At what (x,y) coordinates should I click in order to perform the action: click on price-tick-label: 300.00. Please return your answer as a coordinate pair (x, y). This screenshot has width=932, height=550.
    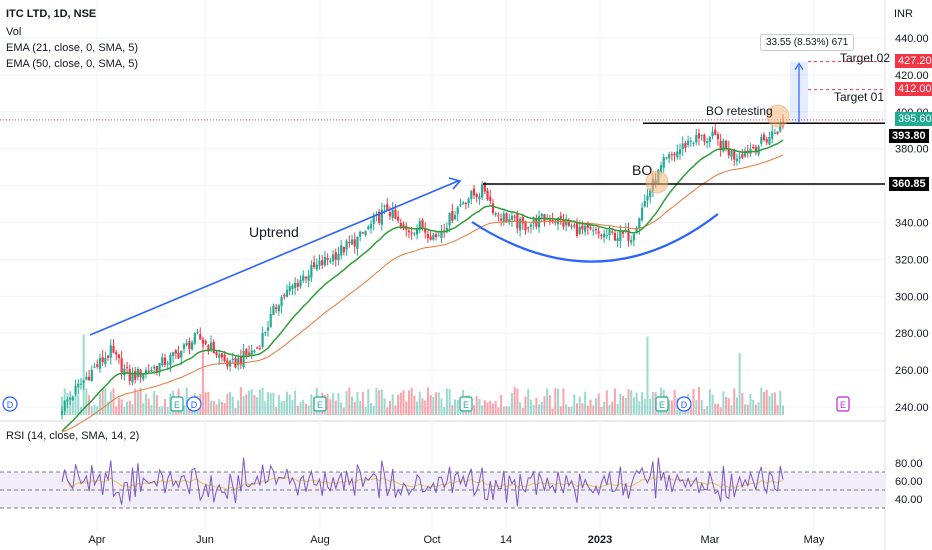
    Looking at the image, I should click on (912, 297).